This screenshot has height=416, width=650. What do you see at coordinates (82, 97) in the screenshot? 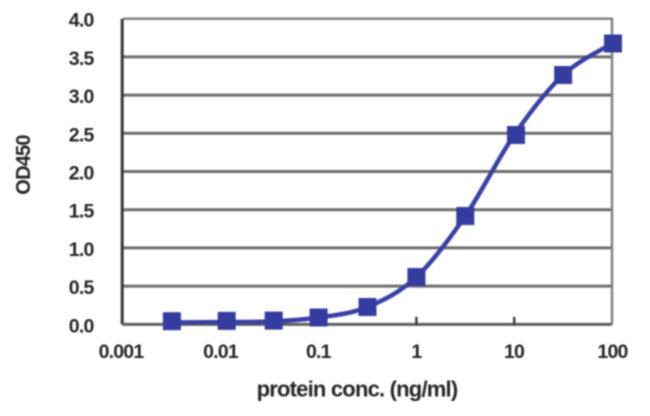
I see `svg-text: 3.0` at bounding box center [82, 97].